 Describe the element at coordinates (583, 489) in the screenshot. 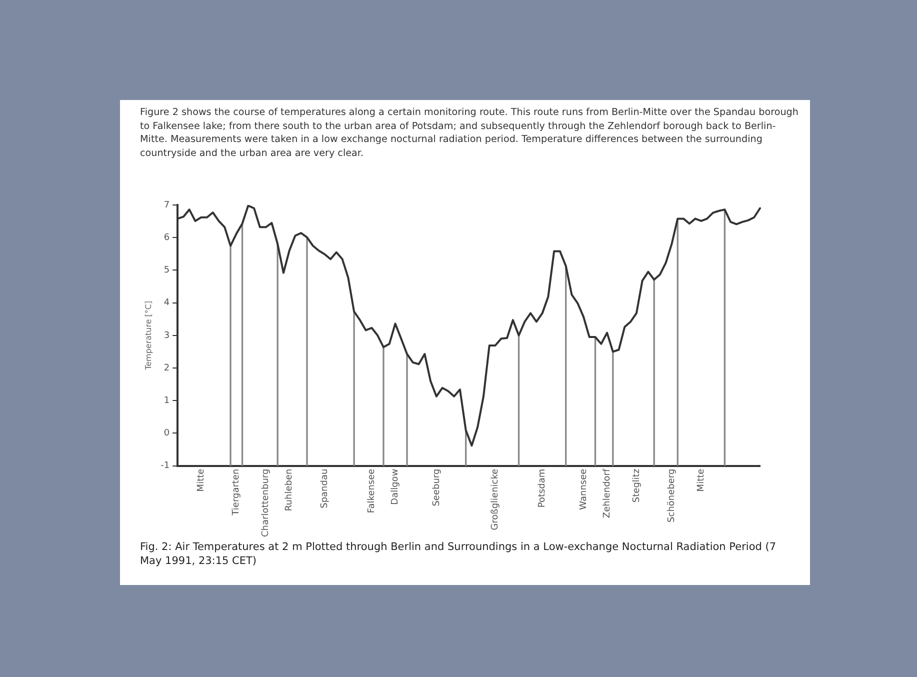

I see `x-tick-label: Wannsee` at that location.